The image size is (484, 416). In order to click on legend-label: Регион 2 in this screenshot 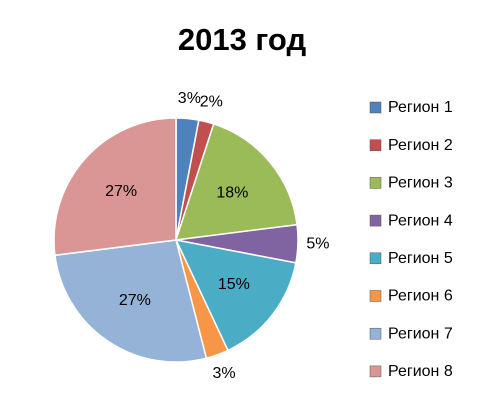, I will do `click(420, 145)`.